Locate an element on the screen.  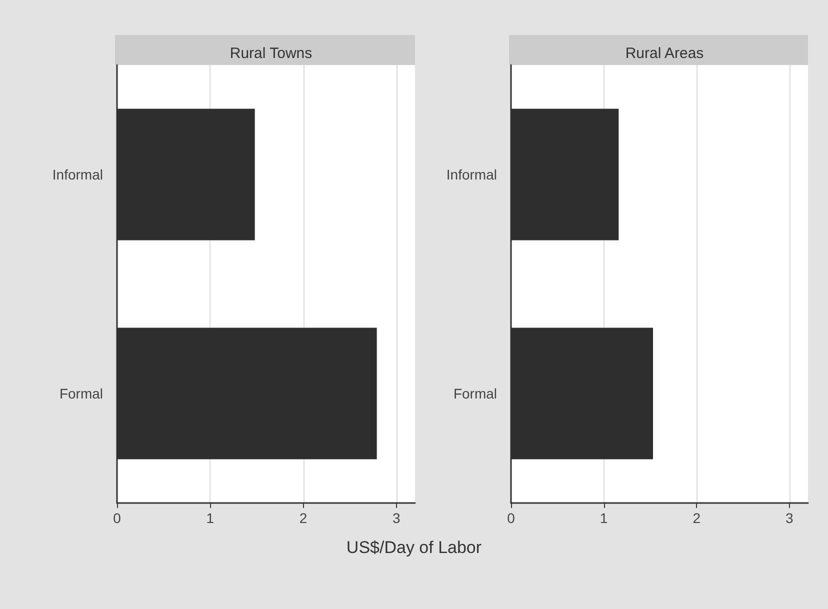
chart-title: Rural Towns is located at coordinates (271, 53).